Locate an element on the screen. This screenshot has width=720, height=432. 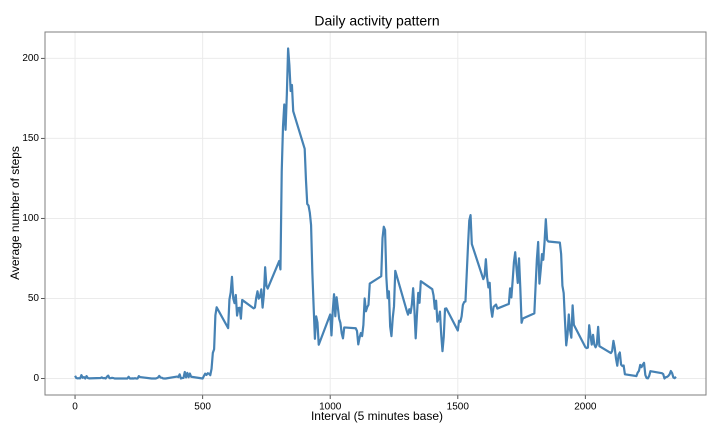
x-tick-label: 500 is located at coordinates (202, 407).